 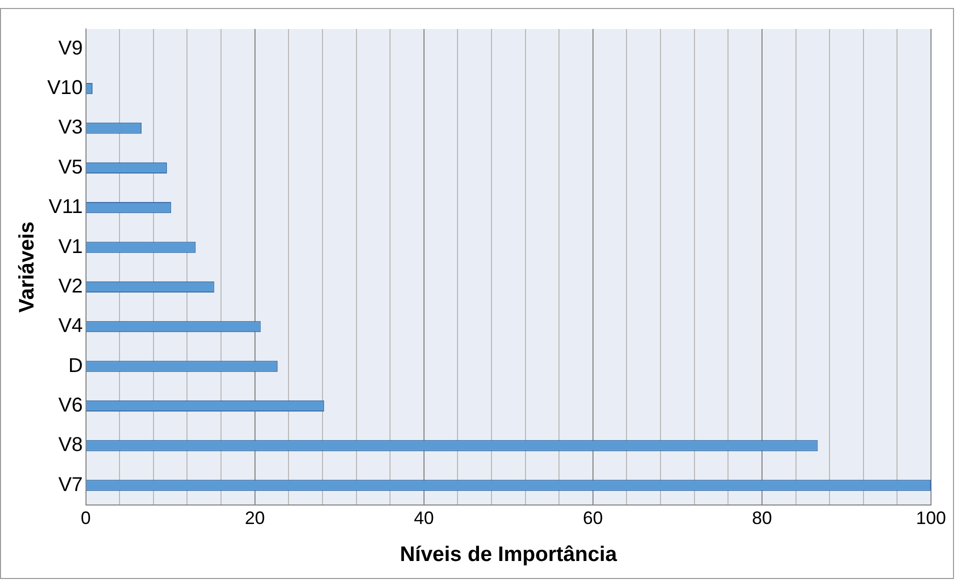 I want to click on y-tick-label: V10, so click(x=65, y=88).